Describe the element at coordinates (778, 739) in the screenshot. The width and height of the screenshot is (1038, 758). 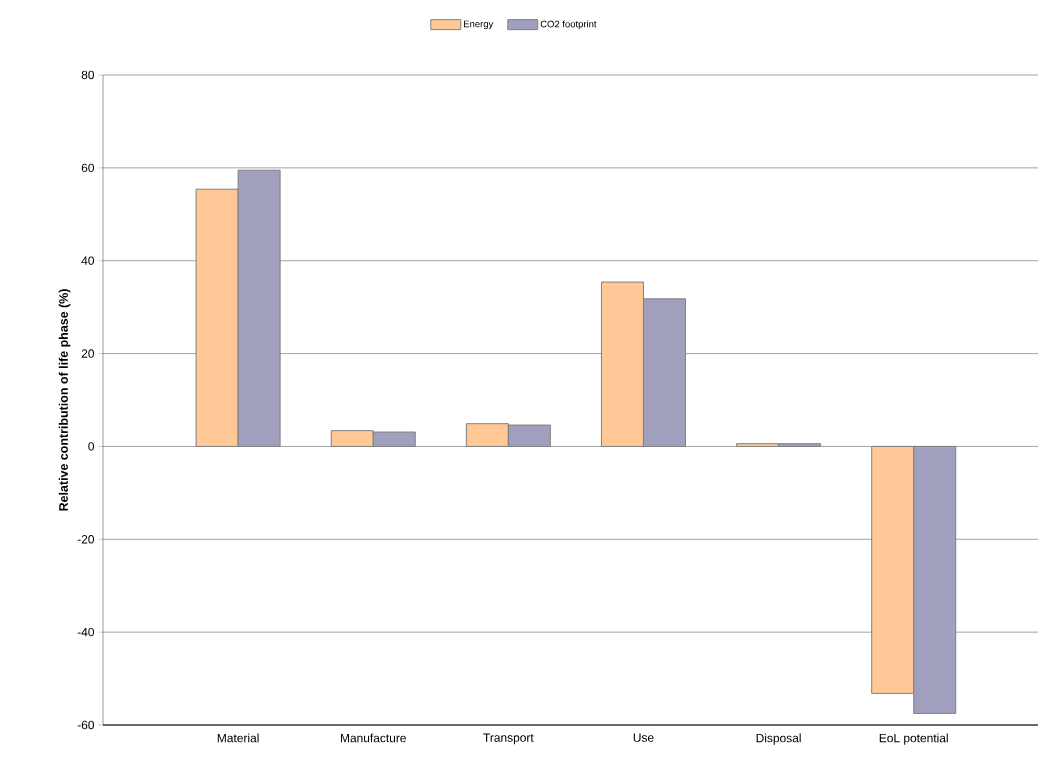
I see `x-tick-label: Disposal` at that location.